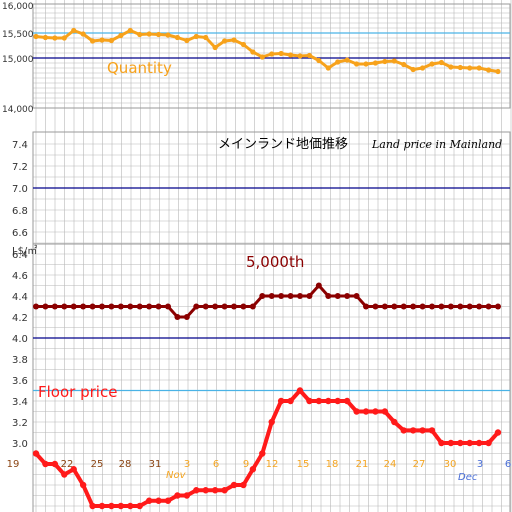 The image size is (512, 512). Describe the element at coordinates (272, 464) in the screenshot. I see `x-tick-label: 12` at that location.